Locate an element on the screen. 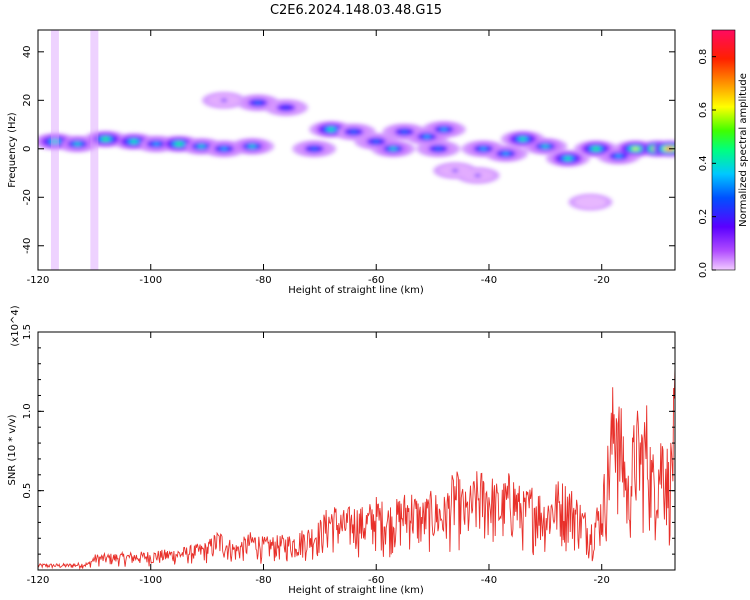  y-tick-label: 1.0 is located at coordinates (27, 411).